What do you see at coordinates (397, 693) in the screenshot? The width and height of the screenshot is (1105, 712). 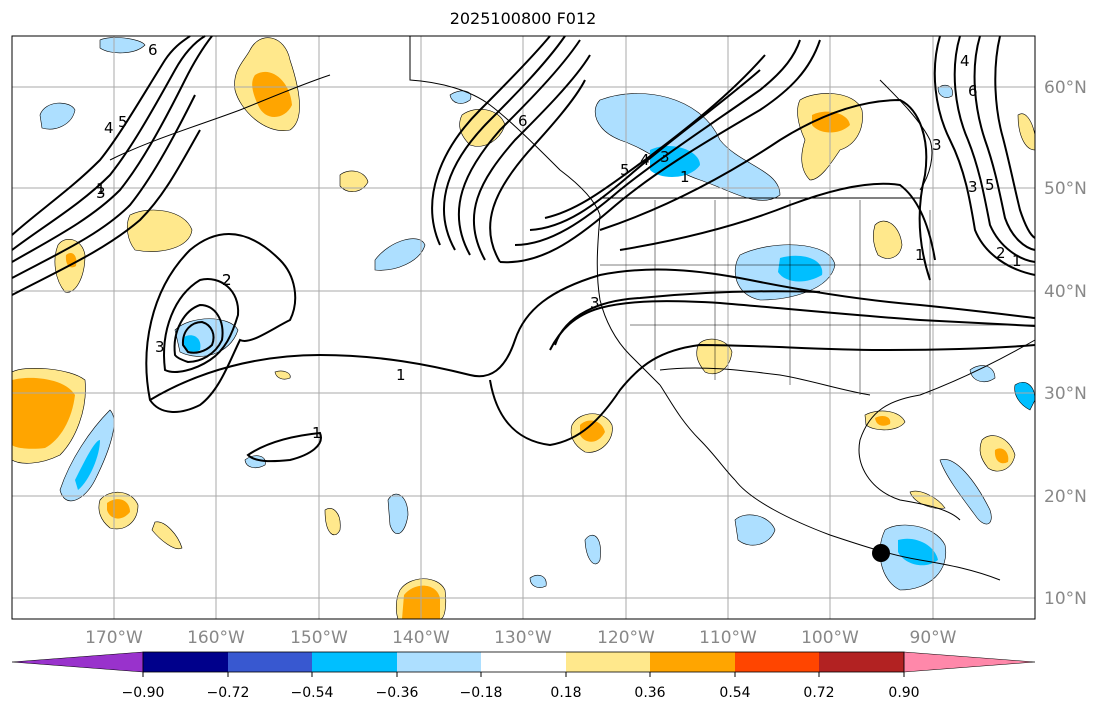 I see `colorbar-tick-label: −0.36` at bounding box center [397, 693].